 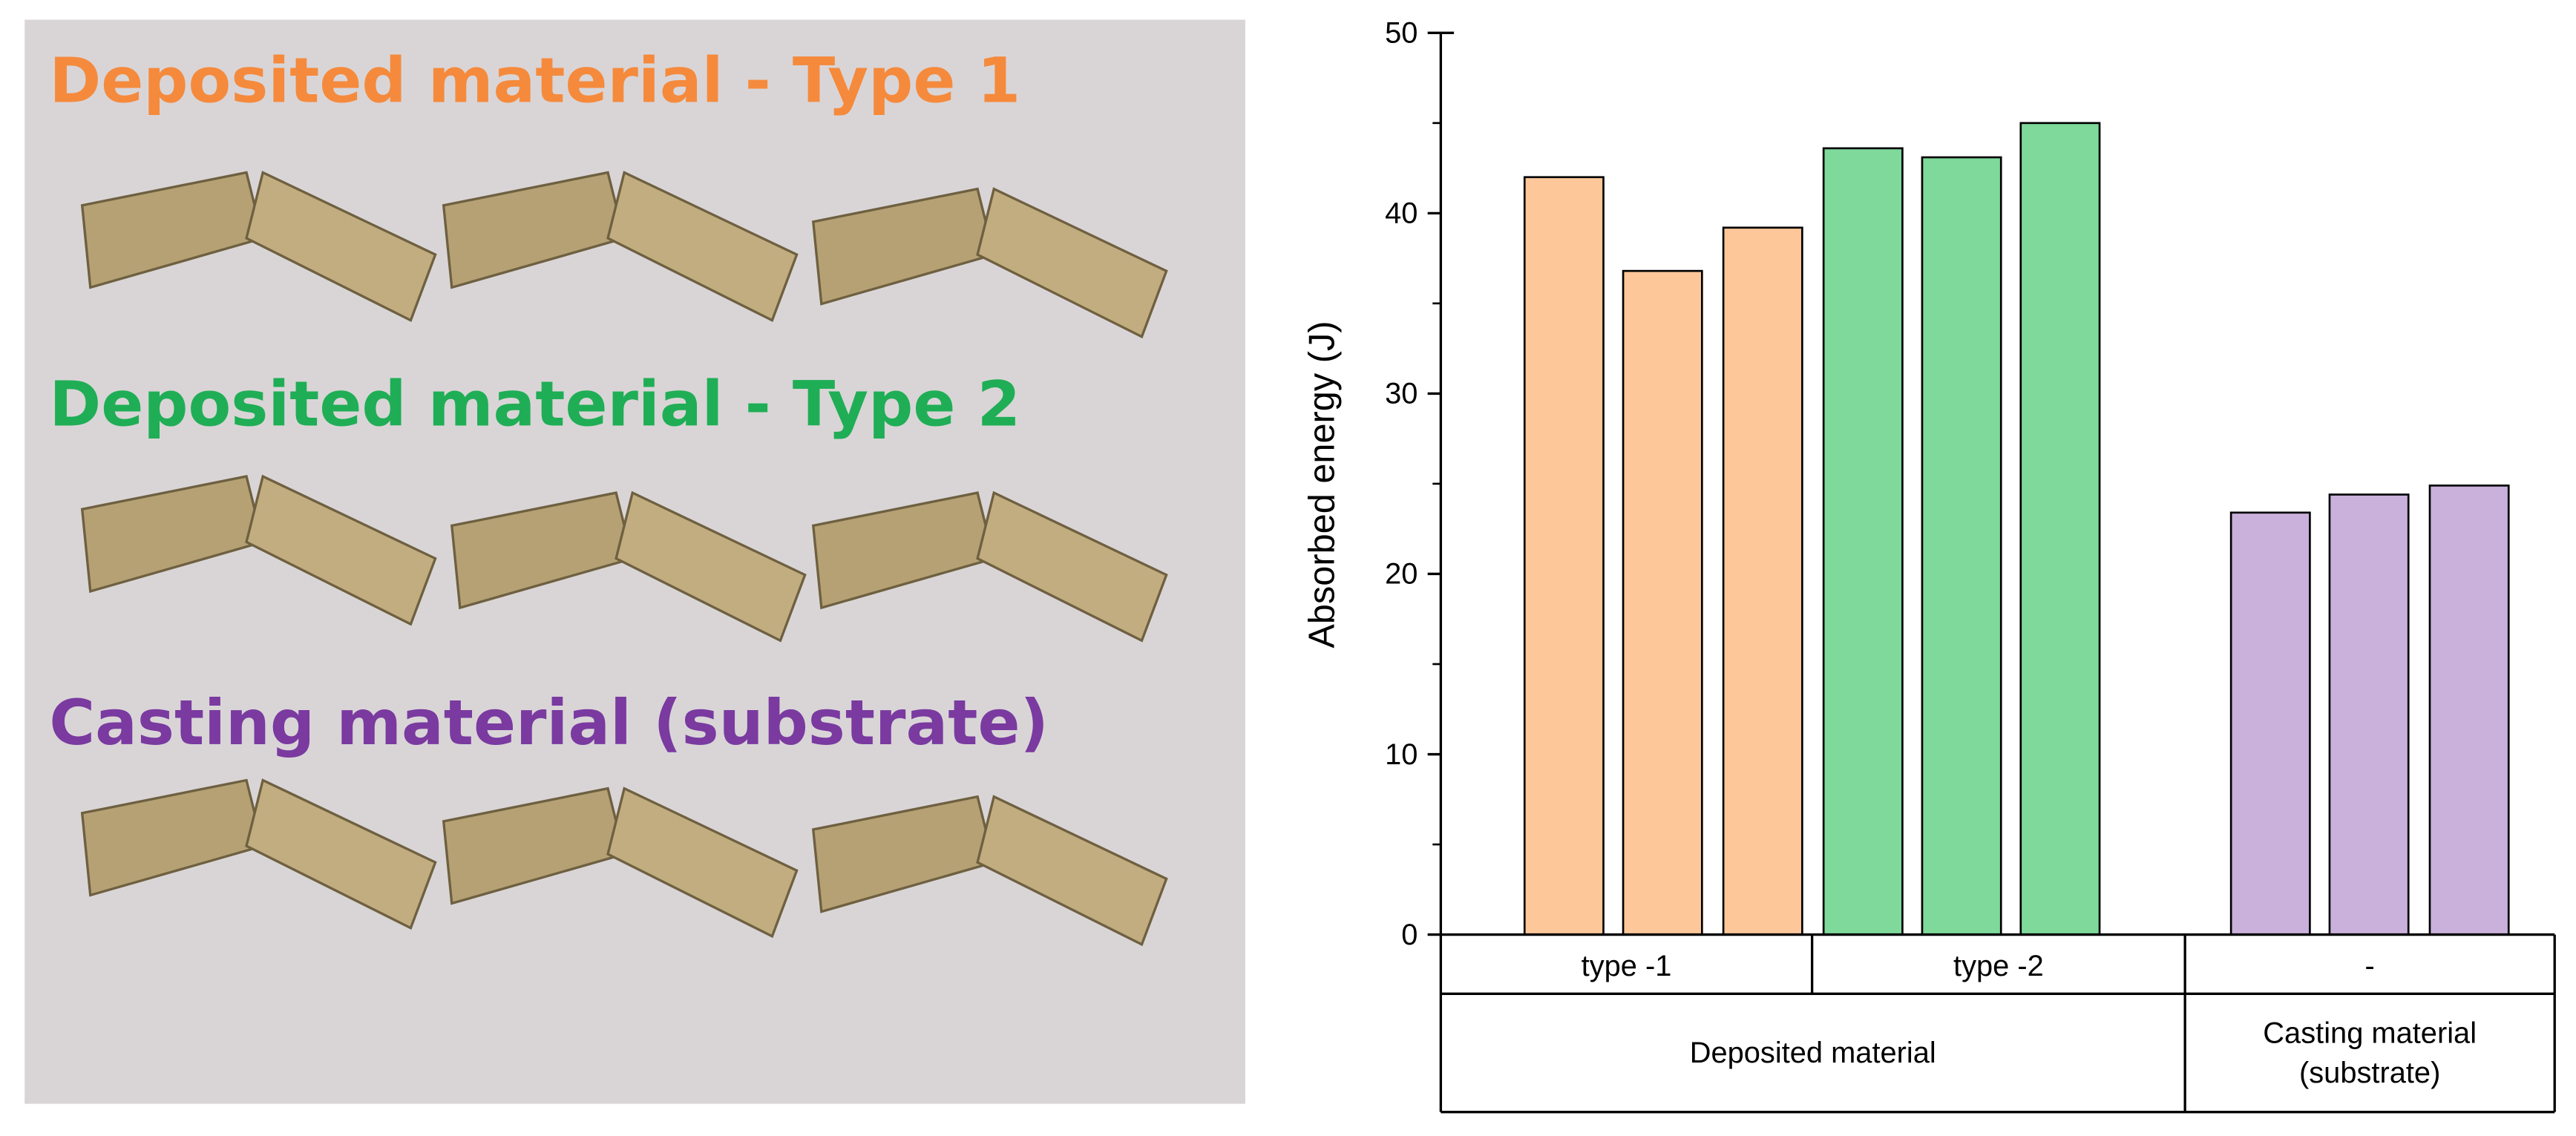 What do you see at coordinates (2370, 1033) in the screenshot?
I see `group-label: Casting material` at bounding box center [2370, 1033].